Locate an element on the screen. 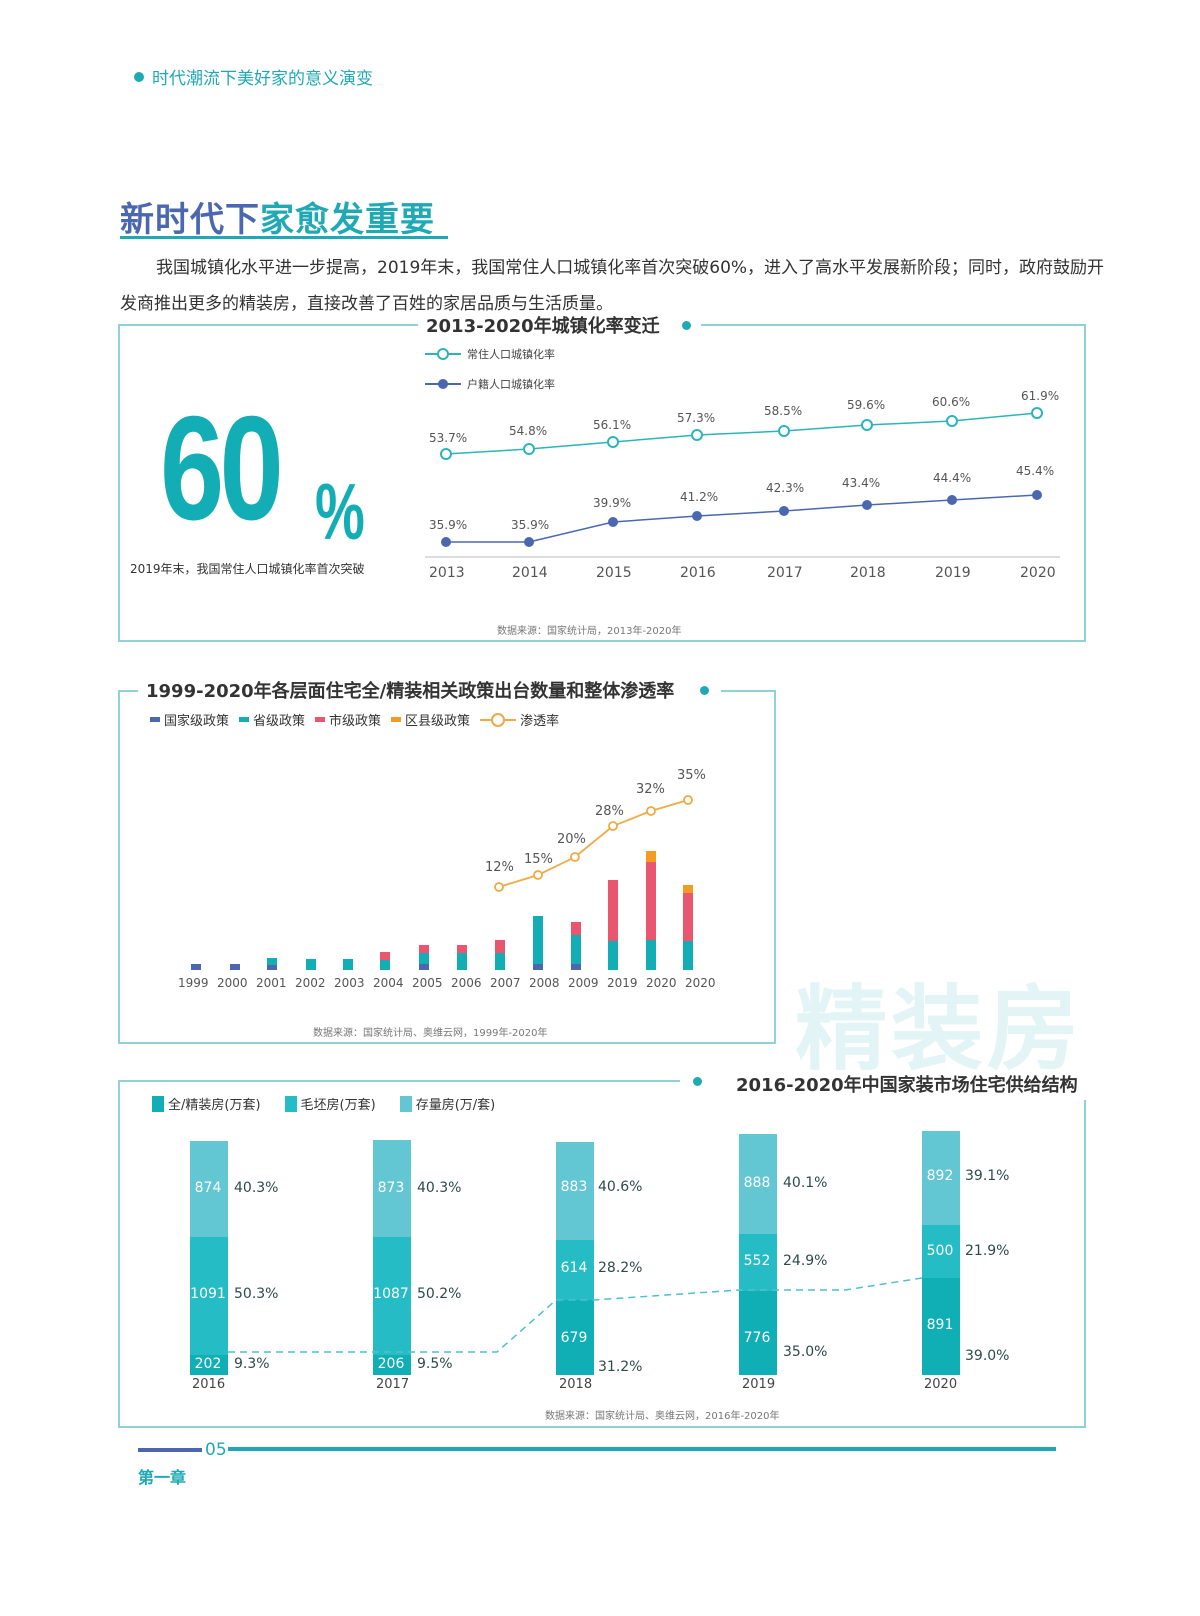 The width and height of the screenshot is (1200, 1616). x-tick: 2007 is located at coordinates (505, 983).